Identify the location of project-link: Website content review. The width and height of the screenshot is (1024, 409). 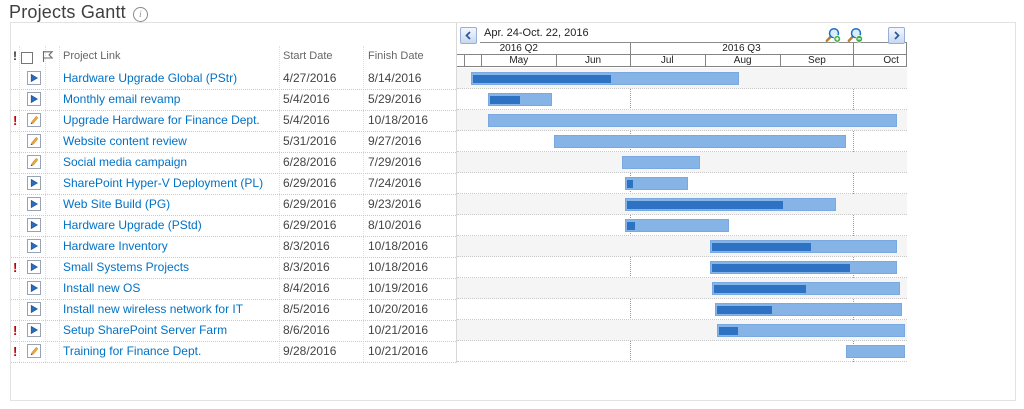
(125, 141).